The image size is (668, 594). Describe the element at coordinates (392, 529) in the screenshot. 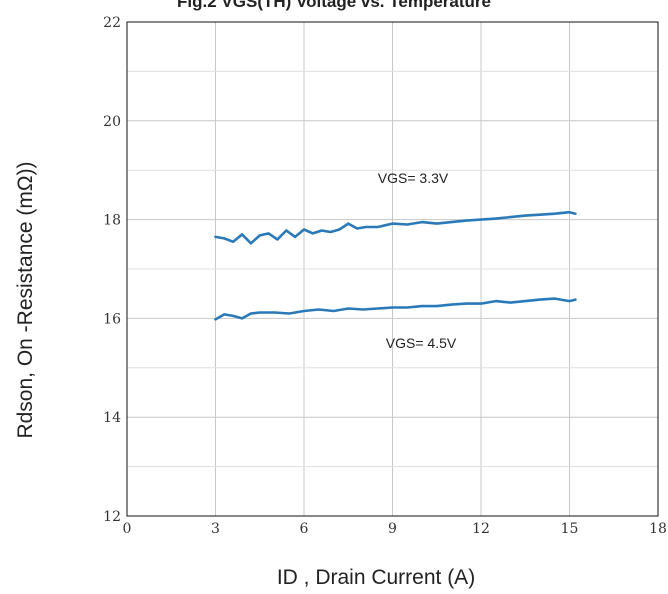

I see `x-tick-label-9: 9` at that location.